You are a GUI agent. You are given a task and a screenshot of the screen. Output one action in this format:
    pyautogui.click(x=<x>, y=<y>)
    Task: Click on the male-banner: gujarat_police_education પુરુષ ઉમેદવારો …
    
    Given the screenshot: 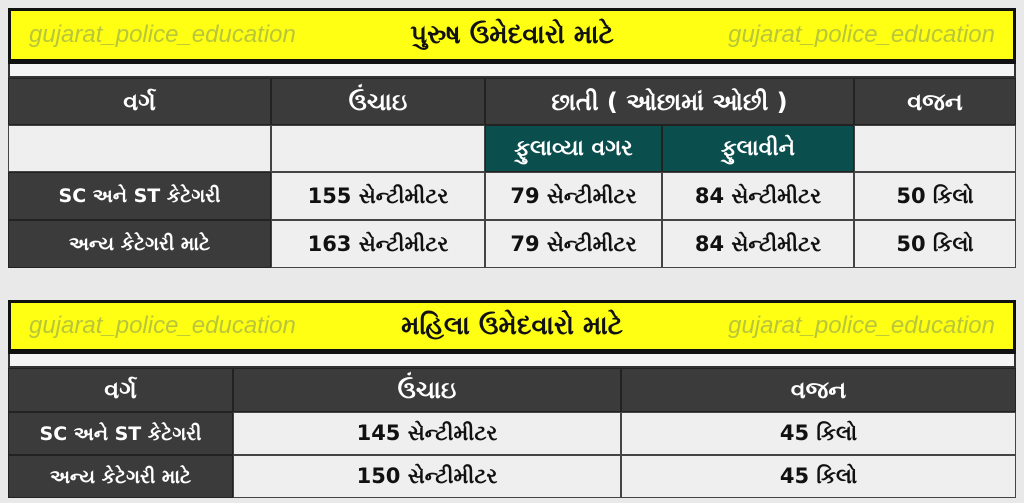 What is the action you would take?
    pyautogui.click(x=512, y=36)
    